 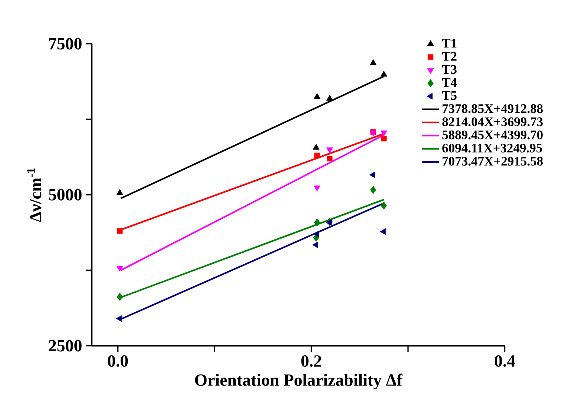 I want to click on y-tick-label: 7500, so click(x=65, y=44).